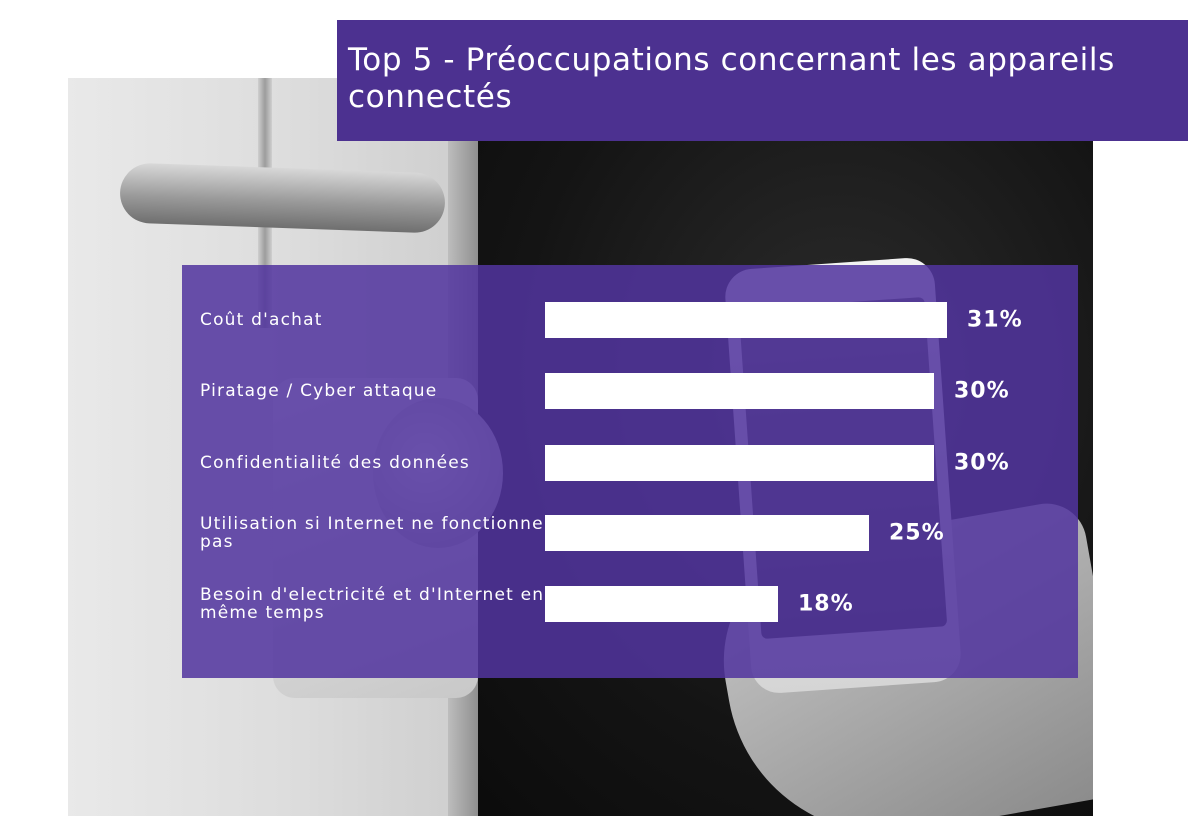 This screenshot has height=825, width=1188. What do you see at coordinates (282, 198) in the screenshot?
I see `door-handle-image` at bounding box center [282, 198].